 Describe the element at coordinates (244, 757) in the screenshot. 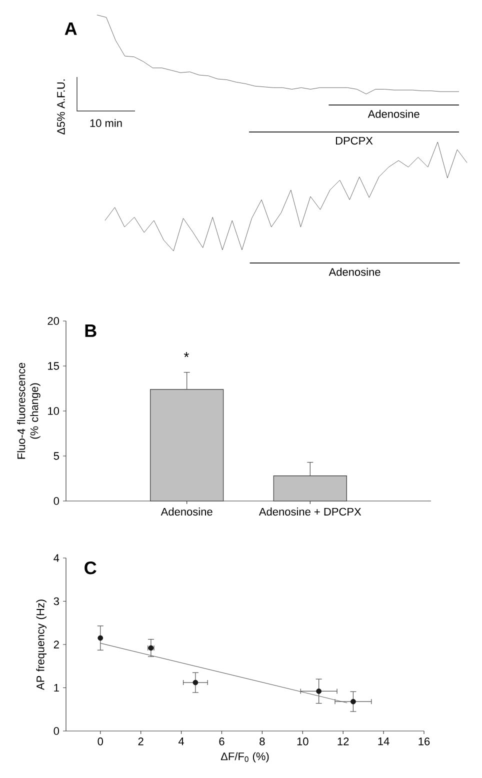

I see `x-axis-title: ΔF/F$_{0}$ (%)` at that location.